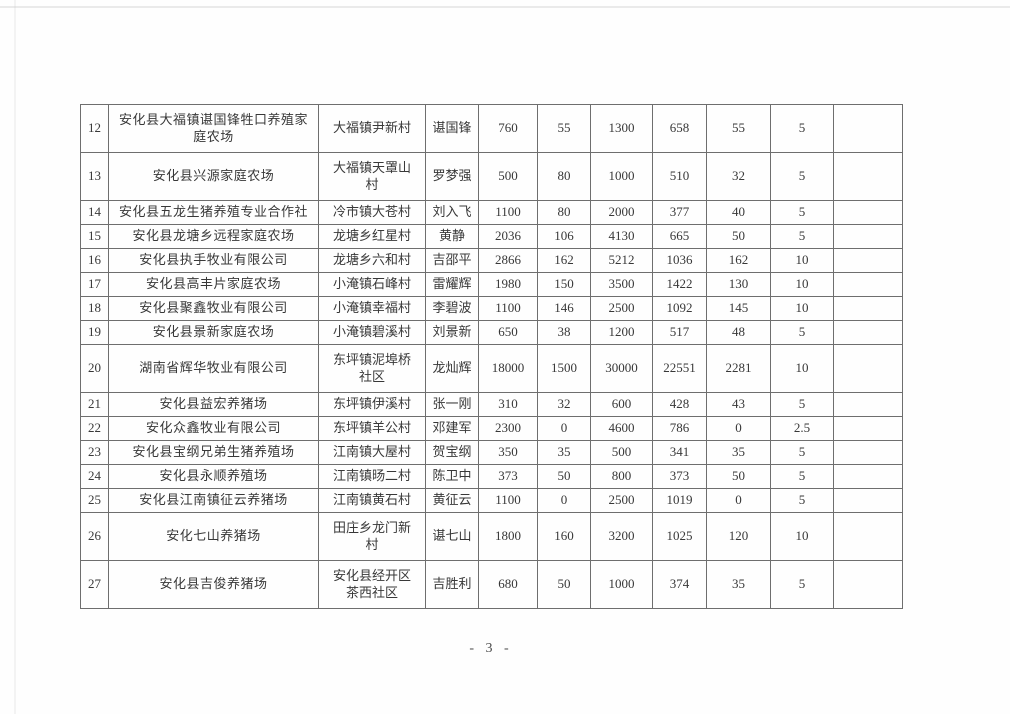  Describe the element at coordinates (372, 536) in the screenshot. I see `cell-location: 田庄乡龙门新村` at that location.